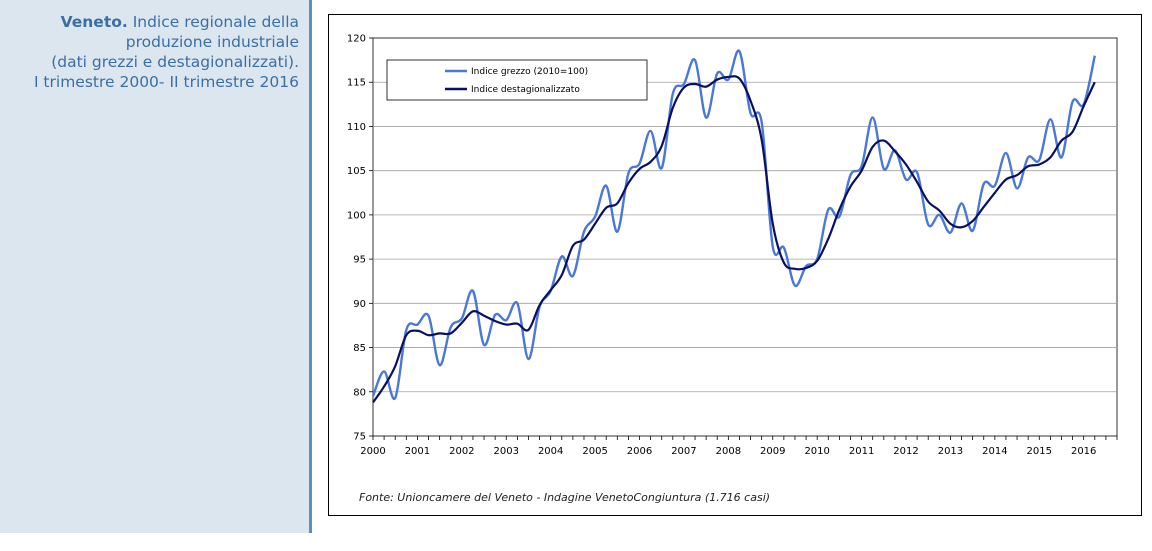 This screenshot has height=551, width=1152. I want to click on x-tick-label: 2008, so click(728, 451).